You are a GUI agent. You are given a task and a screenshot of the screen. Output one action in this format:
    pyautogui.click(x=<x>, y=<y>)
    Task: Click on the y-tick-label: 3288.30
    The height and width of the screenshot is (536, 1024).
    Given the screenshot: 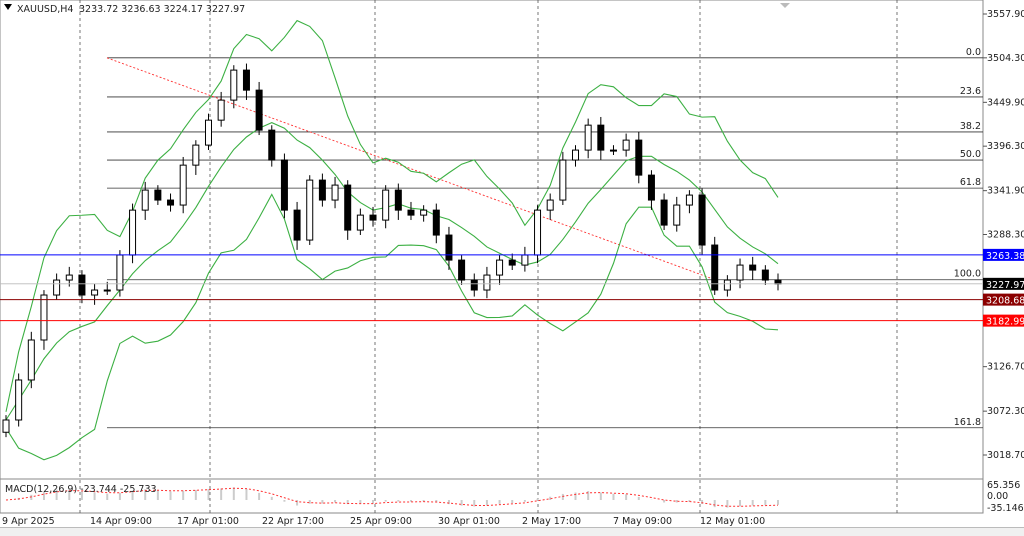 What is the action you would take?
    pyautogui.click(x=1005, y=234)
    